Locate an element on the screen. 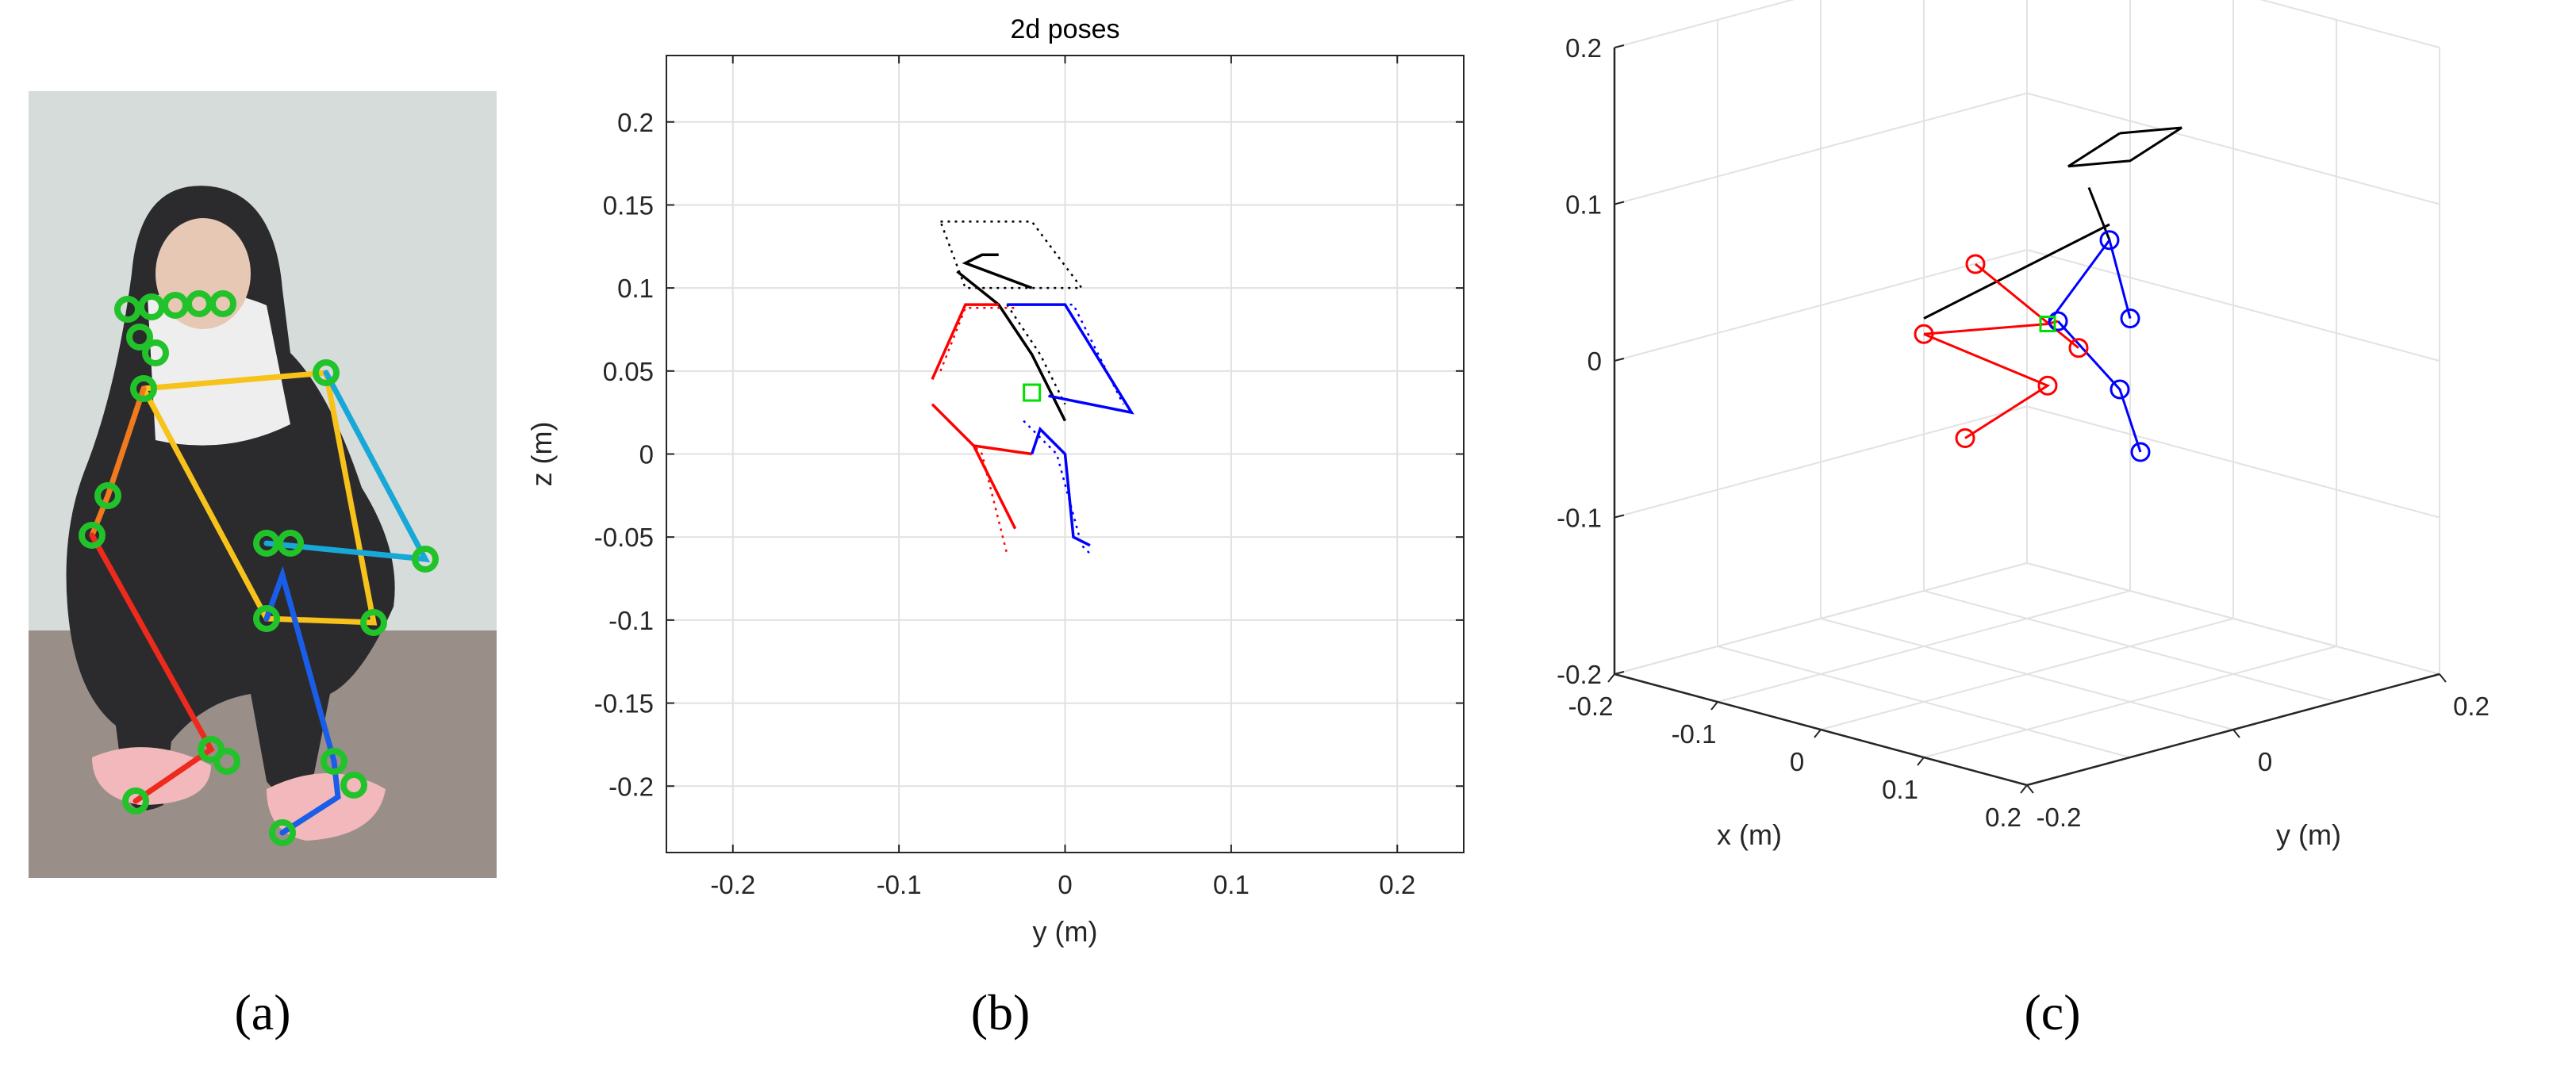 Image resolution: width=2576 pixels, height=1073 pixels. left-leg-bones is located at coordinates (1987, 386).